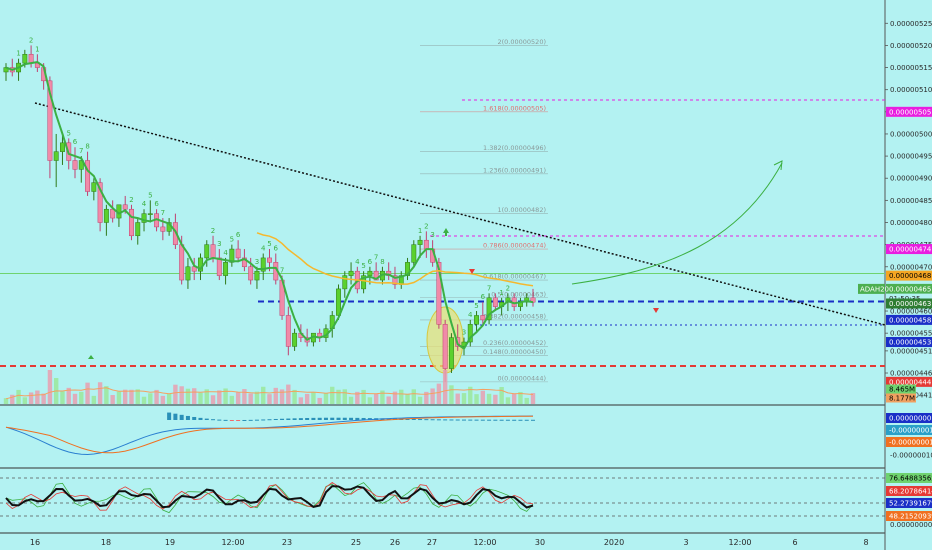  What do you see at coordinates (910, 419) in the screenshot?
I see `macd-tag-label: 0.00000000` at bounding box center [910, 419].